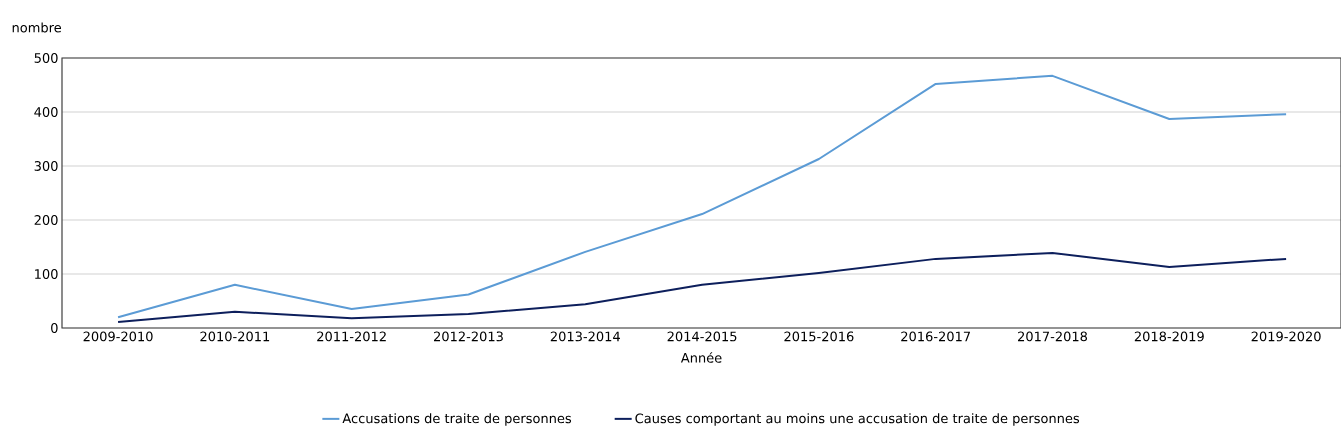  What do you see at coordinates (1053, 336) in the screenshot?
I see `x-tick-label: 2017-2018` at bounding box center [1053, 336].